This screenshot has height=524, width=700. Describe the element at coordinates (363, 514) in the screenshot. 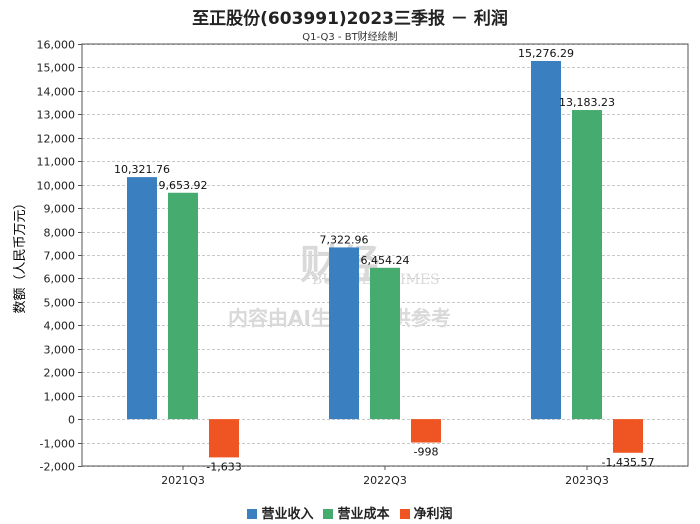

I see `legend-label: 营业成本` at that location.